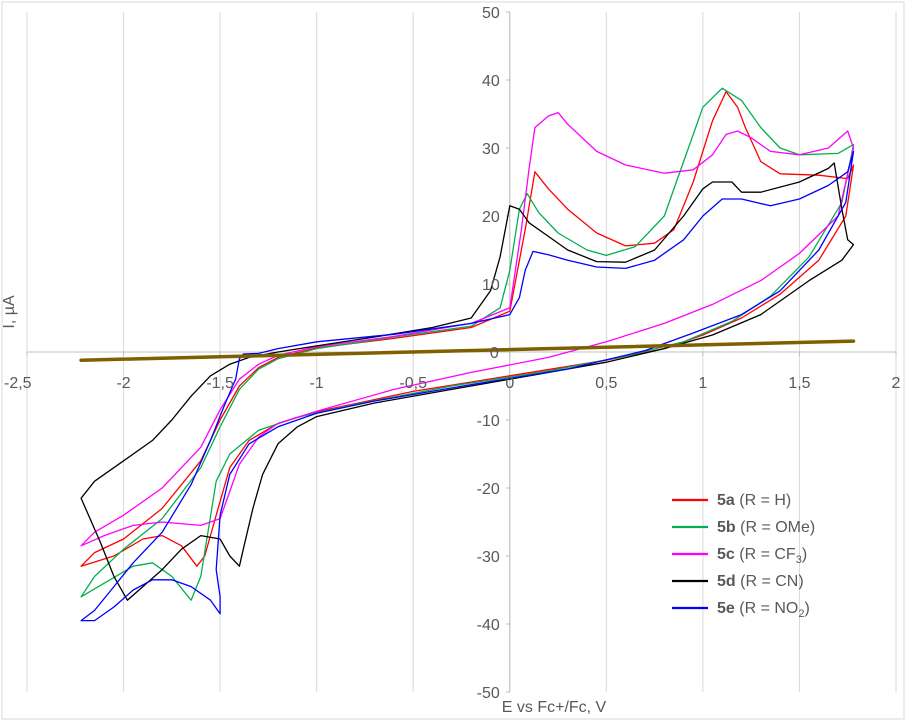 The width and height of the screenshot is (906, 721). I want to click on x-tick-label: -0,5, so click(413, 383).